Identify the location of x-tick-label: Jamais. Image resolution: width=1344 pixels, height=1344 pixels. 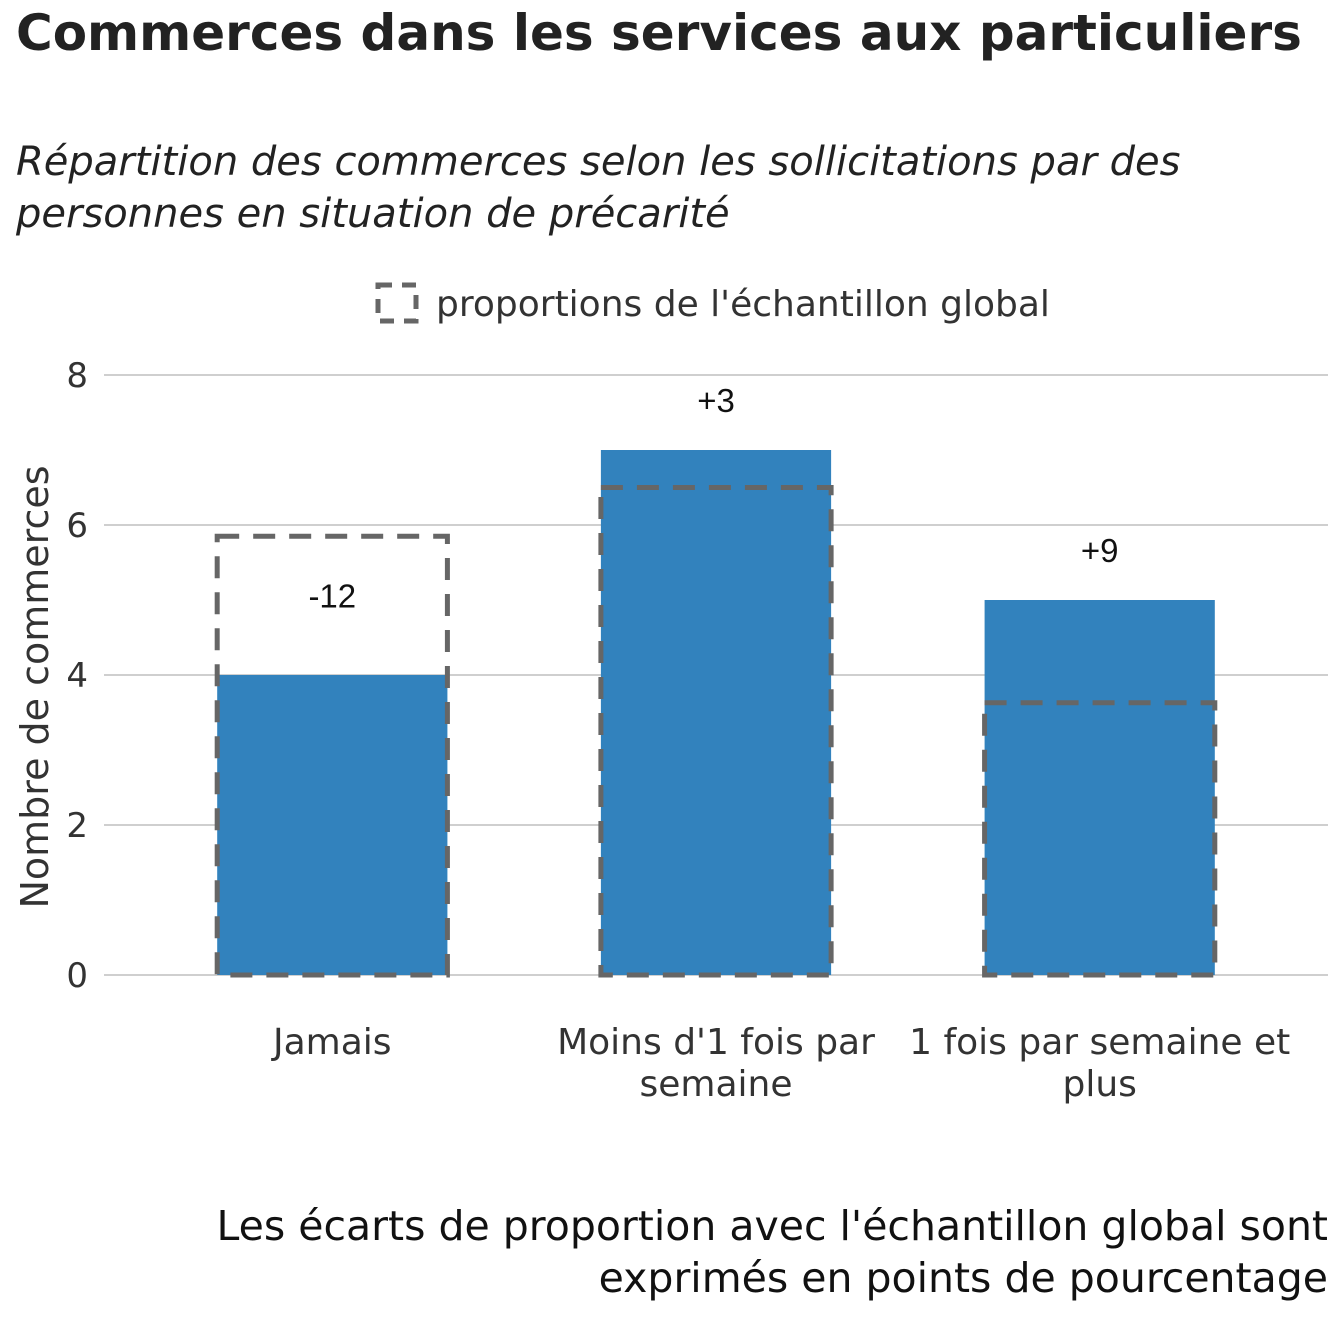
(331, 1042).